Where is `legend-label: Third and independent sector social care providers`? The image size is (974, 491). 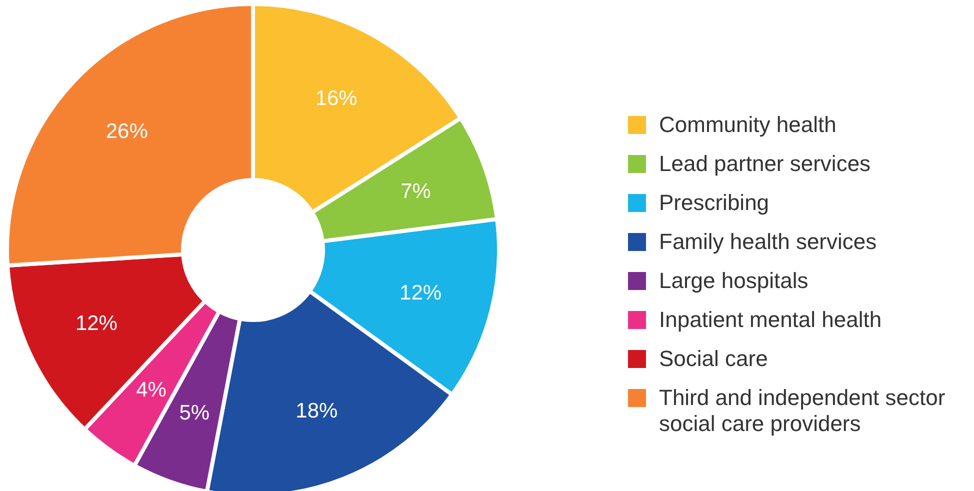 legend-label: Third and independent sector social care providers is located at coordinates (802, 411).